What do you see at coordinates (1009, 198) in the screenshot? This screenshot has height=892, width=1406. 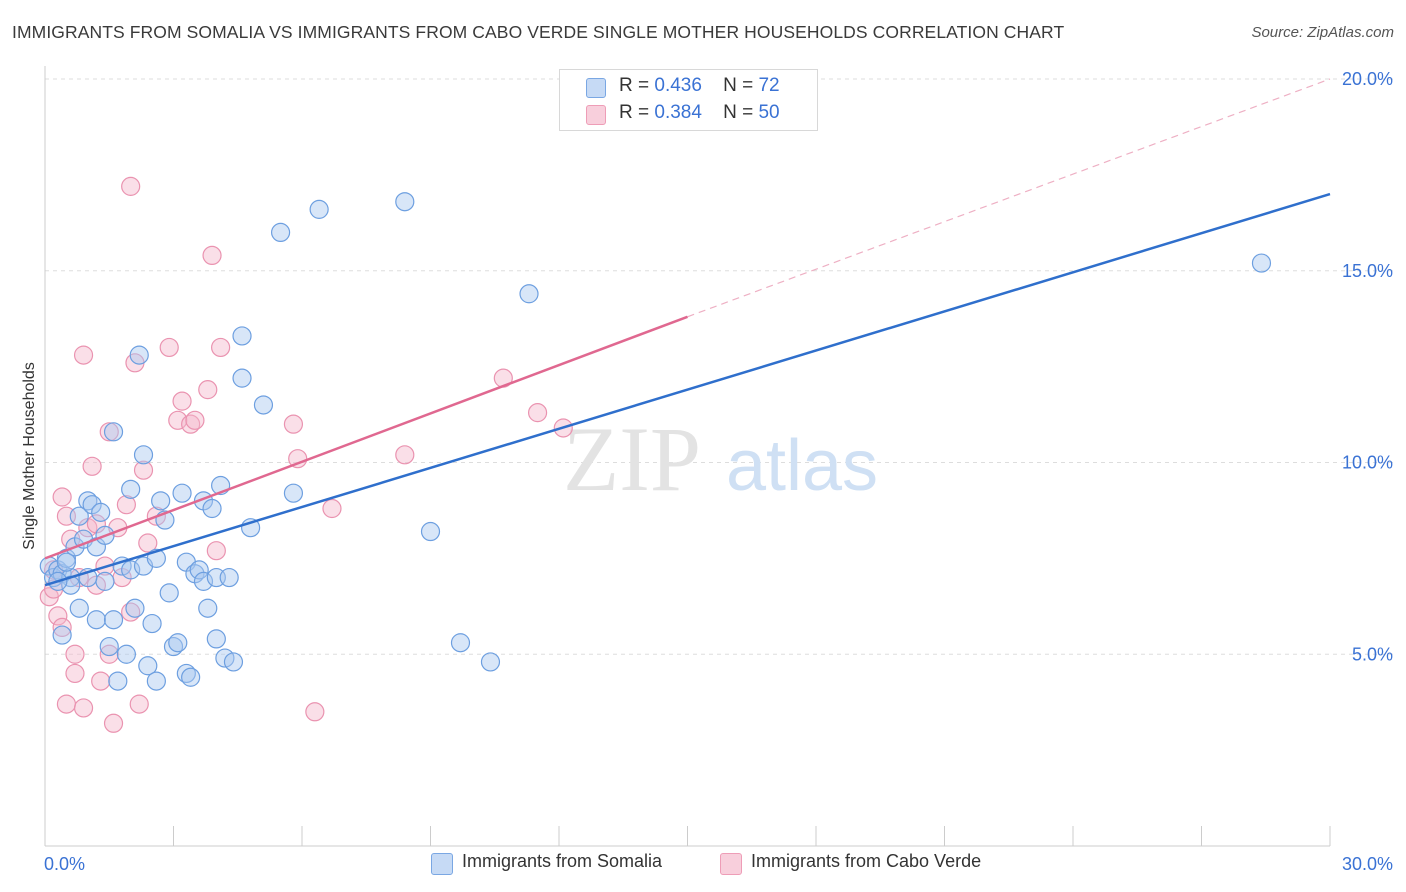 I see `caboverde-trend-extension` at bounding box center [1009, 198].